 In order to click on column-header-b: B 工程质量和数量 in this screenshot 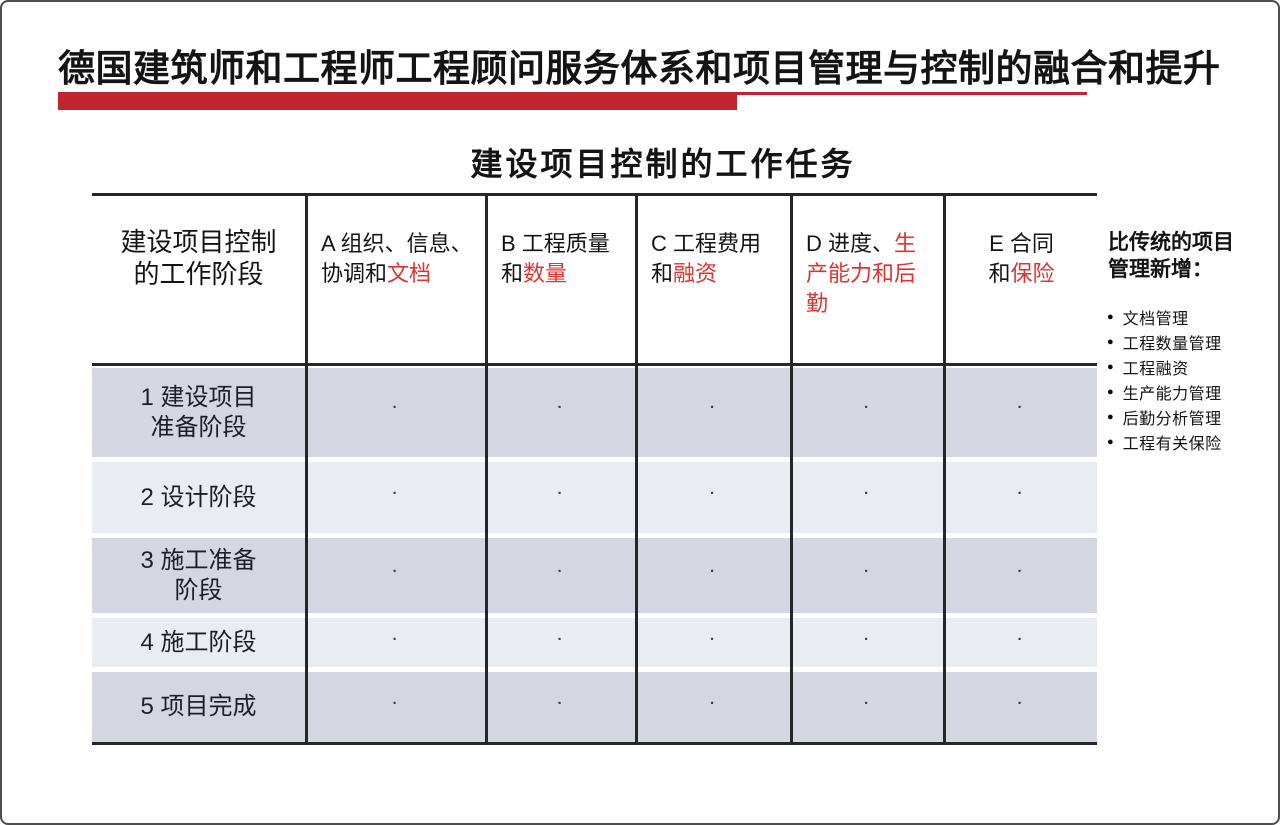, I will do `click(561, 279)`.